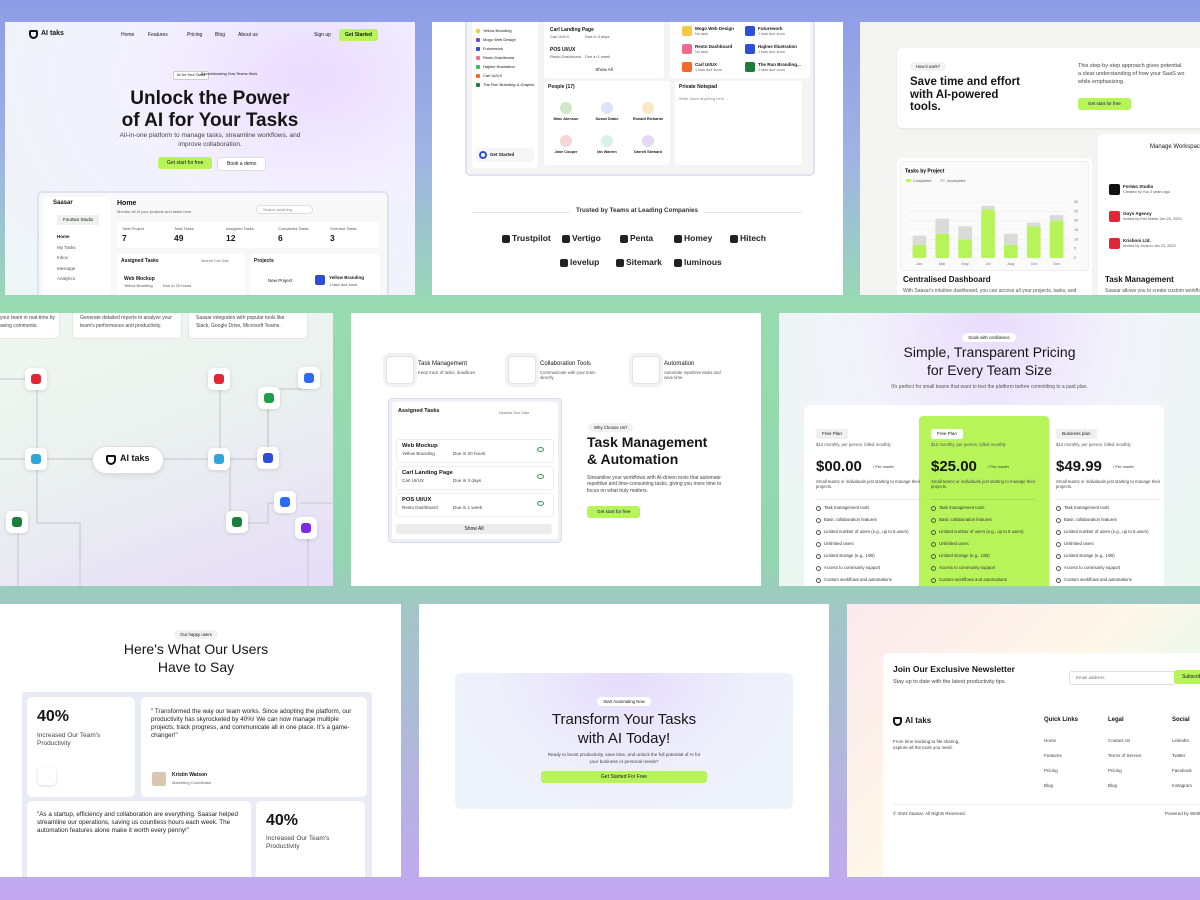 The image size is (1200, 900). What do you see at coordinates (964, 555) in the screenshot?
I see `plan-feature: Limited storage (e.g., 10B)` at bounding box center [964, 555].